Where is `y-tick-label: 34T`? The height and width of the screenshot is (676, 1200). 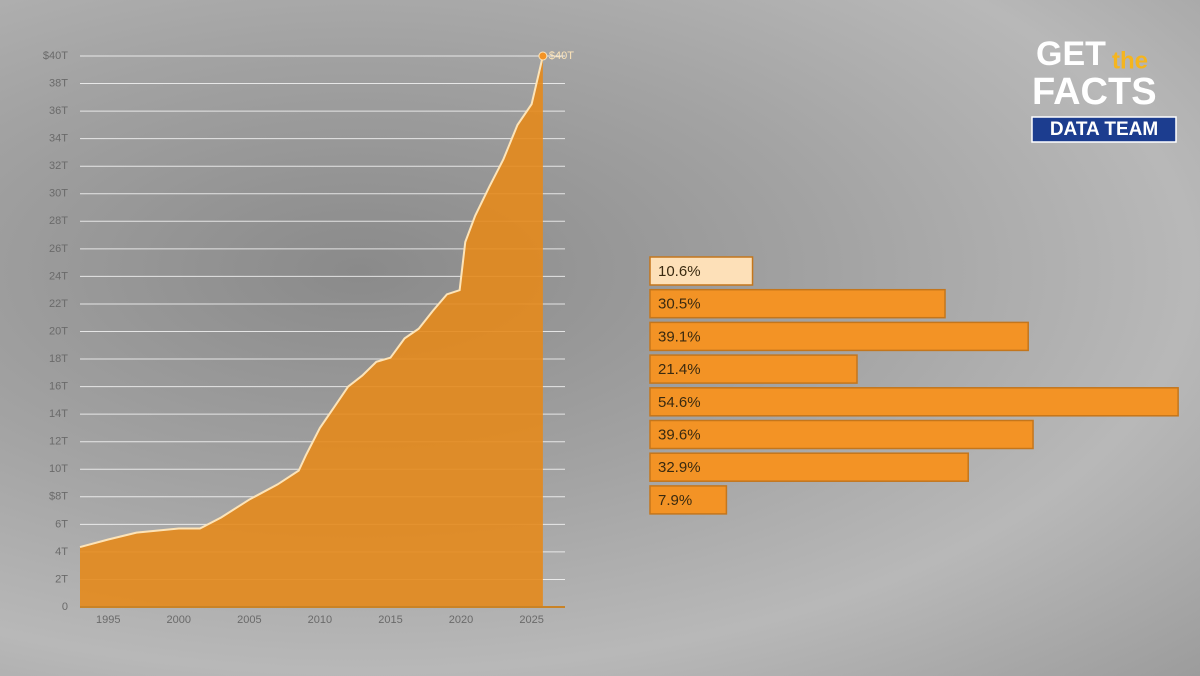 y-tick-label: 34T is located at coordinates (58, 139).